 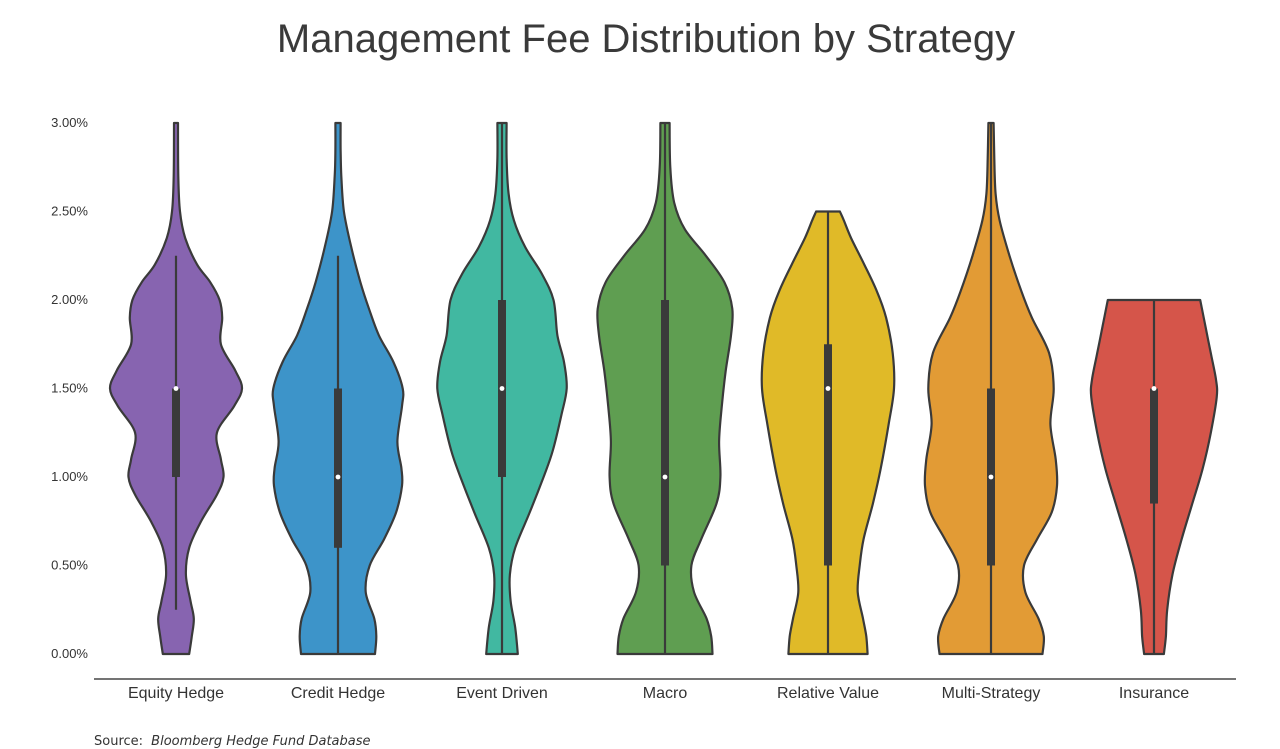 I want to click on y-tick-label: 2.50%, so click(x=69, y=211).